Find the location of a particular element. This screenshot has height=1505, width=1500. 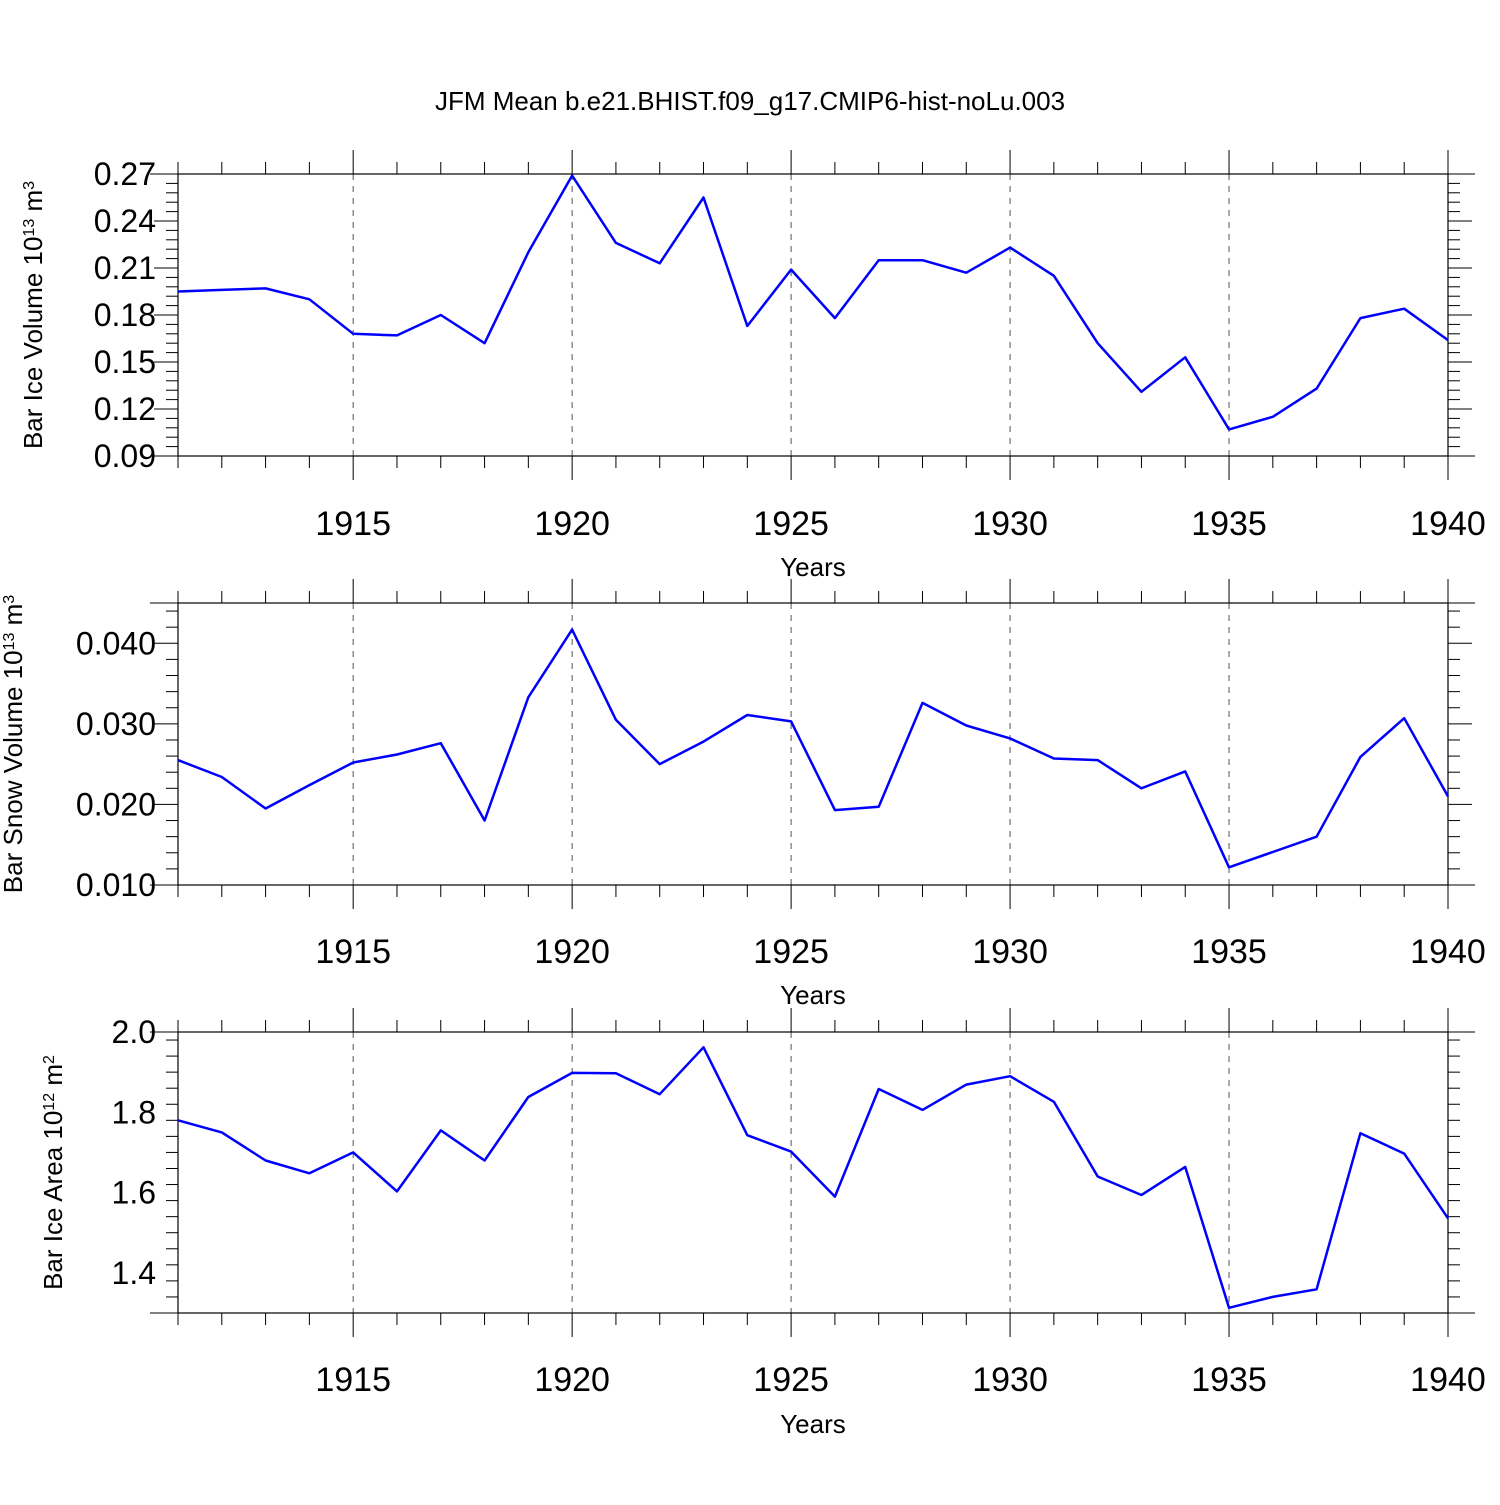

y-tick-label: 0.12 is located at coordinates (125, 409).